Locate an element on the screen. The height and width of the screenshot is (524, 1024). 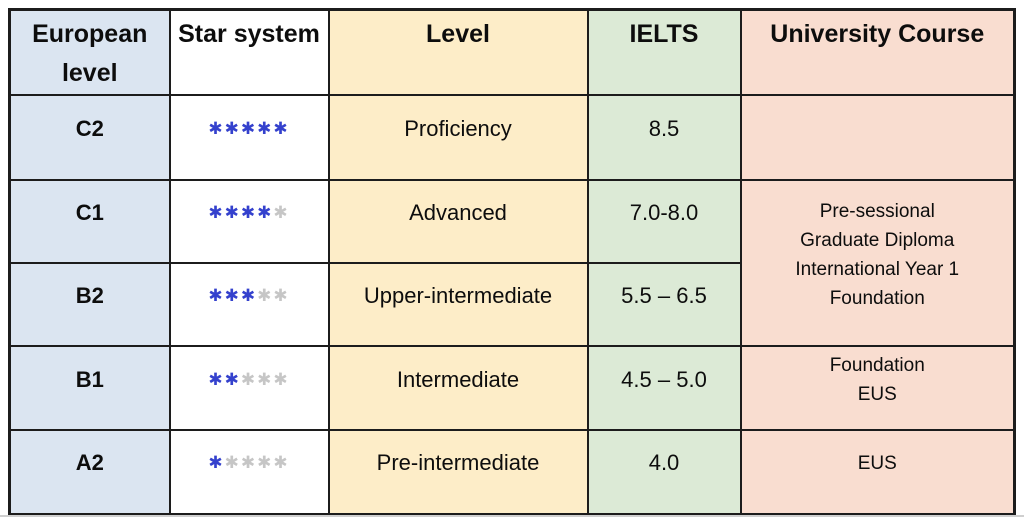
cell-european-level: C2 is located at coordinates (89, 137).